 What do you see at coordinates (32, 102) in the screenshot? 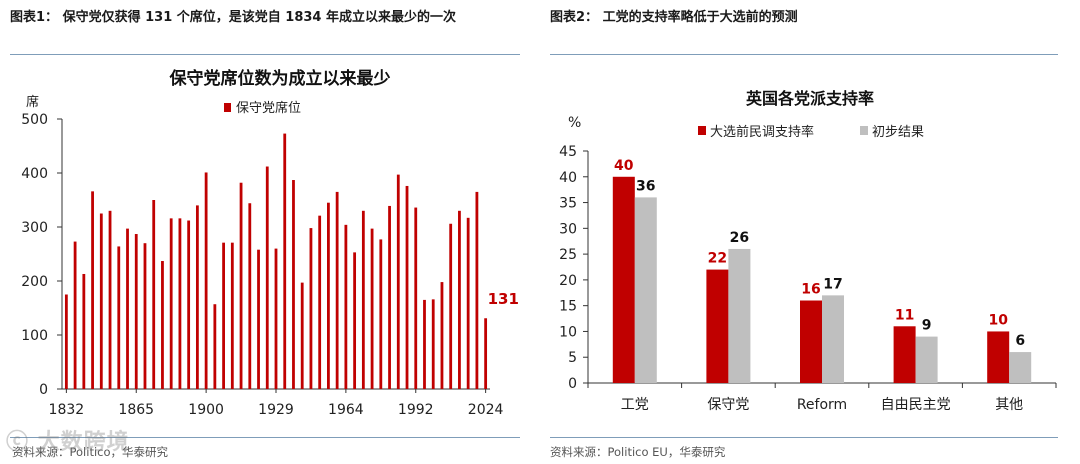
I see `left-y-unit: 席` at bounding box center [32, 102].